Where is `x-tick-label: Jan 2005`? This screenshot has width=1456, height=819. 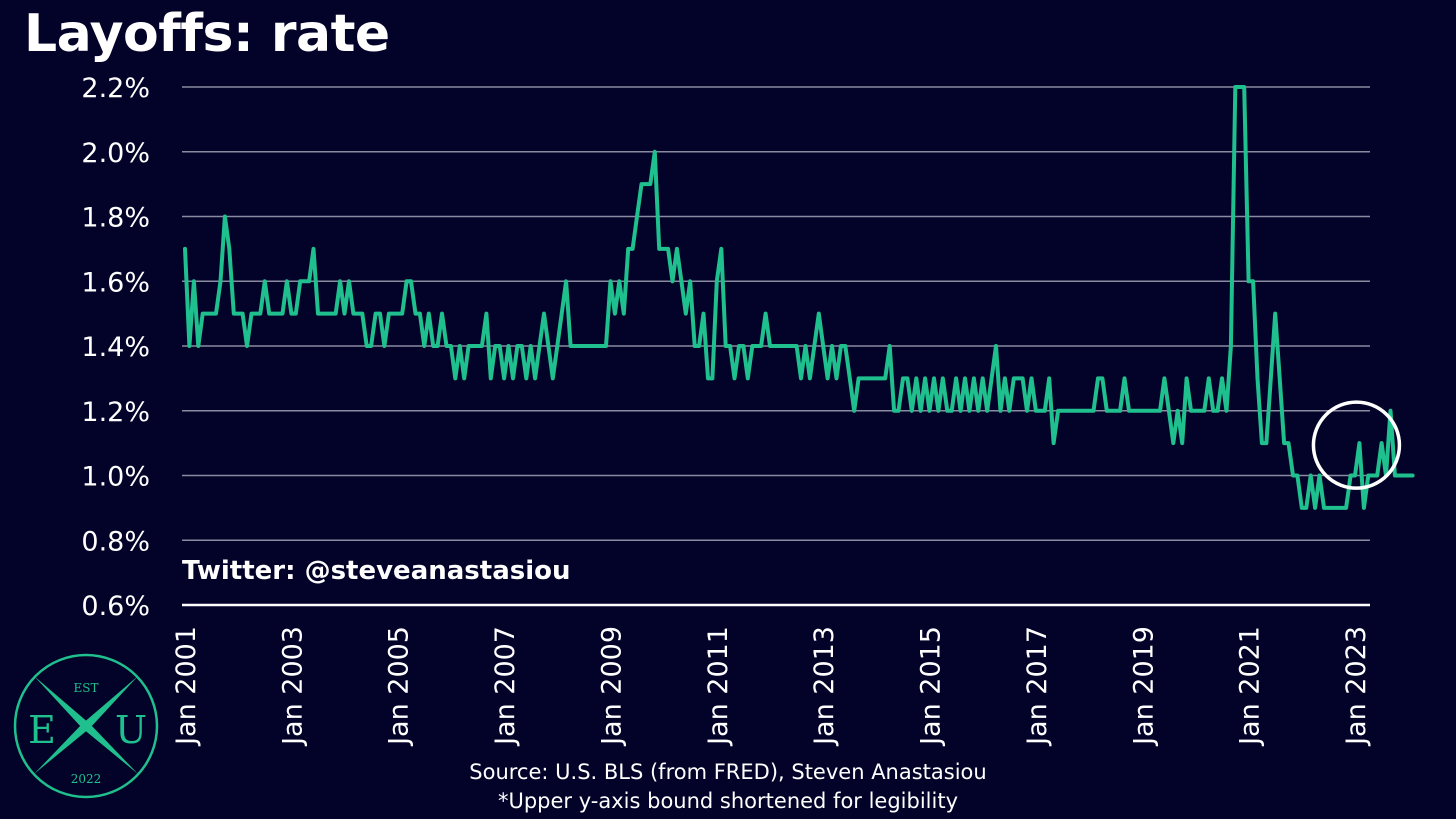 x-tick-label: Jan 2005 is located at coordinates (399, 686).